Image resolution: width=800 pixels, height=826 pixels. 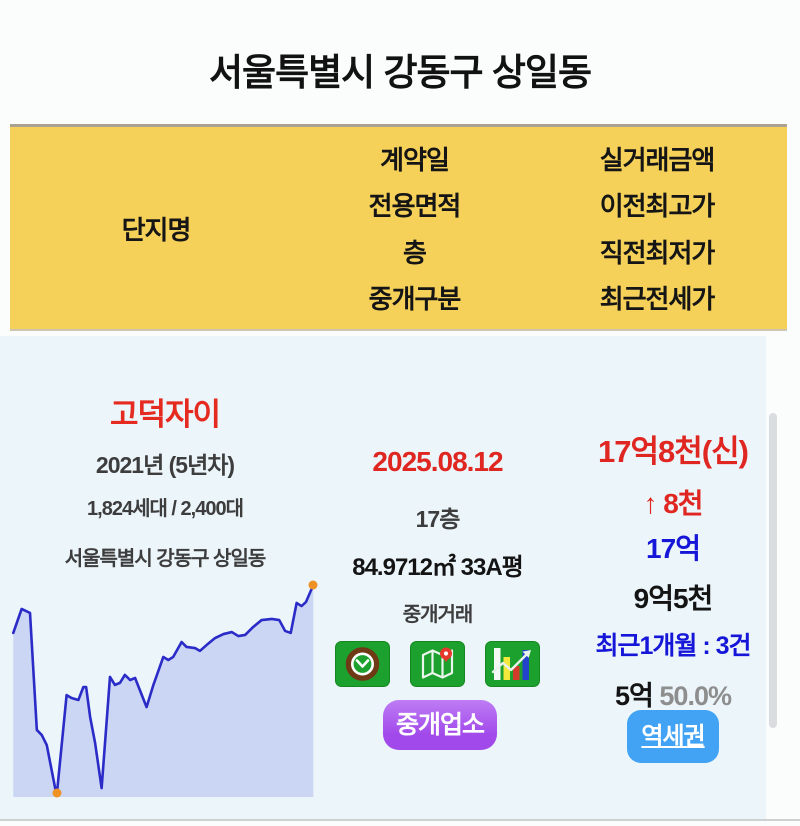 What do you see at coordinates (415, 159) in the screenshot?
I see `header-contract-date-label: 계약일` at bounding box center [415, 159].